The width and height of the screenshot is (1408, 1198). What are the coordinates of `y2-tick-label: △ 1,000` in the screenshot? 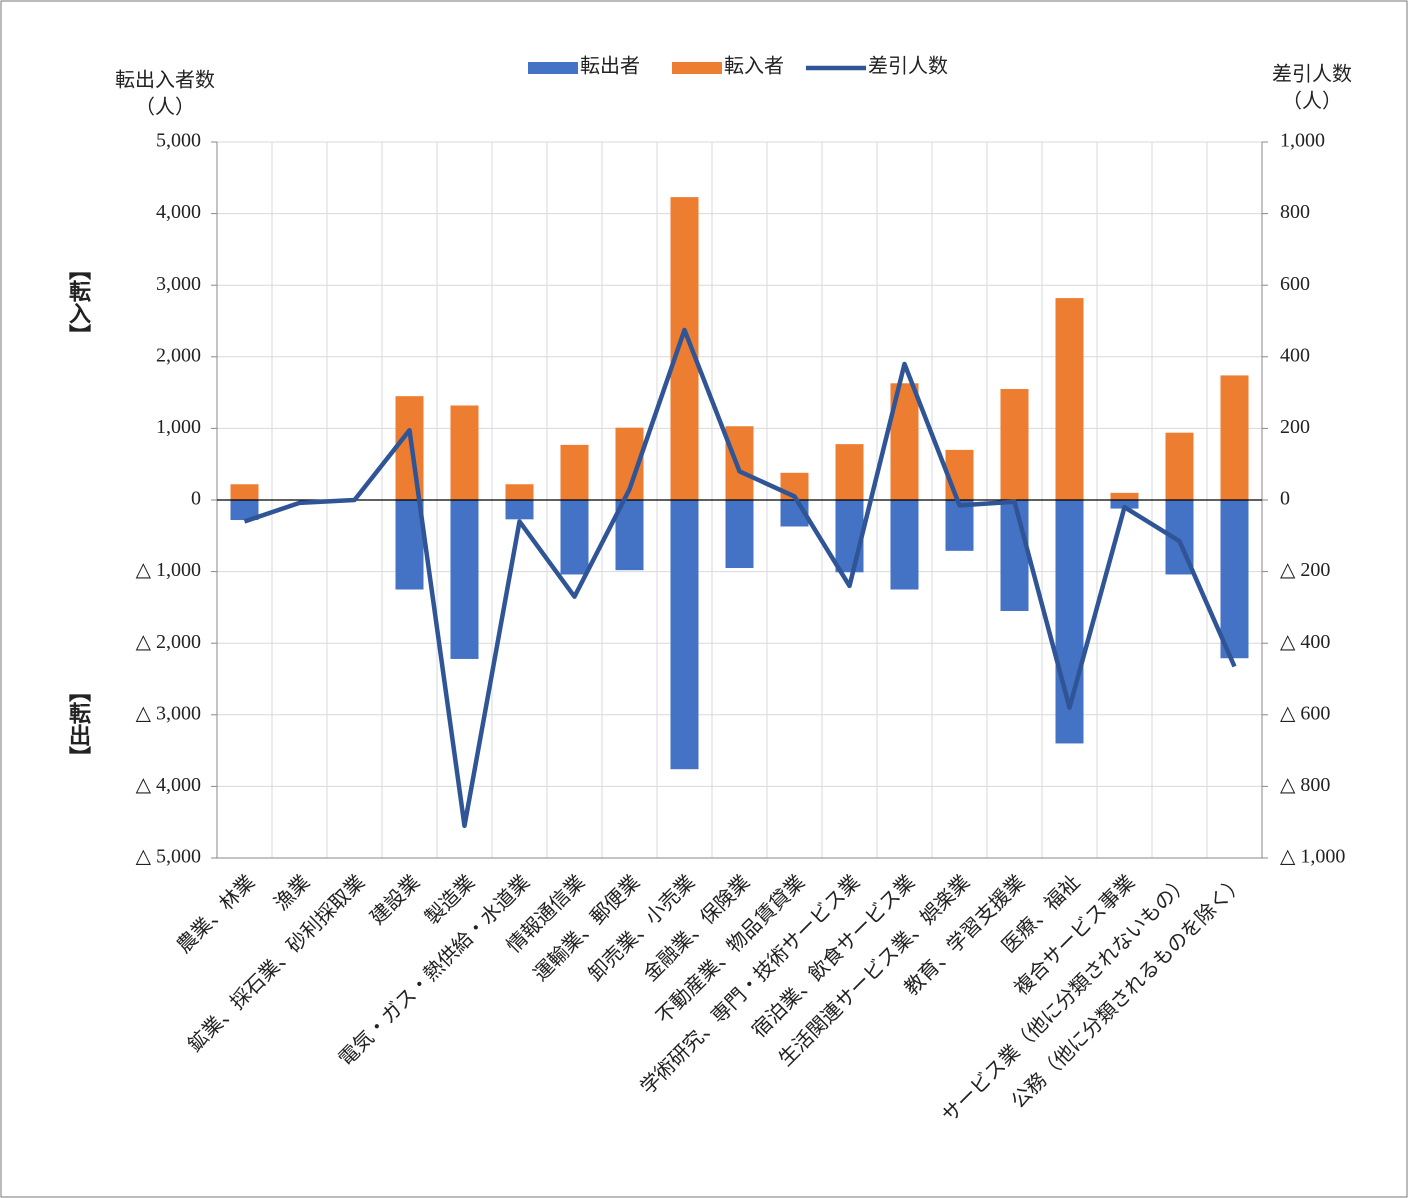 It's located at (1312, 857).